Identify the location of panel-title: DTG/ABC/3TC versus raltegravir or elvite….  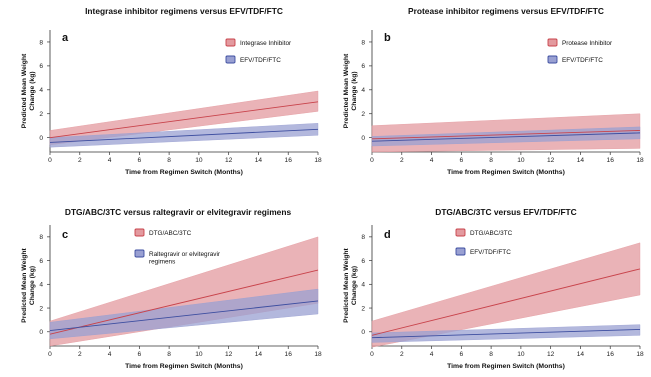
(178, 212).